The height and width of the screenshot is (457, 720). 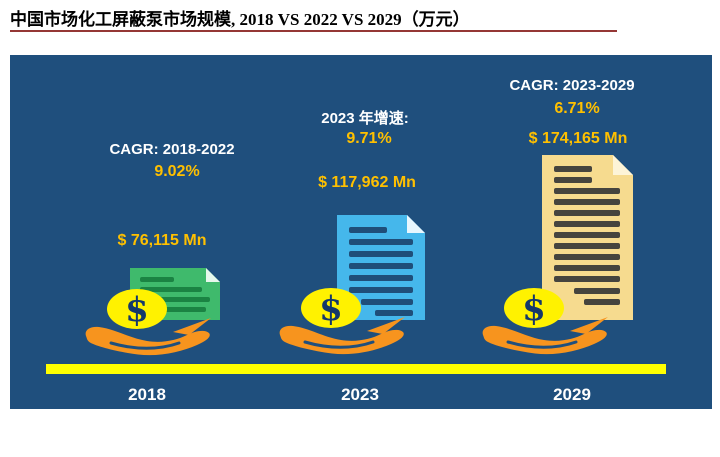 I want to click on growth-value-2023: 9.71%, so click(x=369, y=138).